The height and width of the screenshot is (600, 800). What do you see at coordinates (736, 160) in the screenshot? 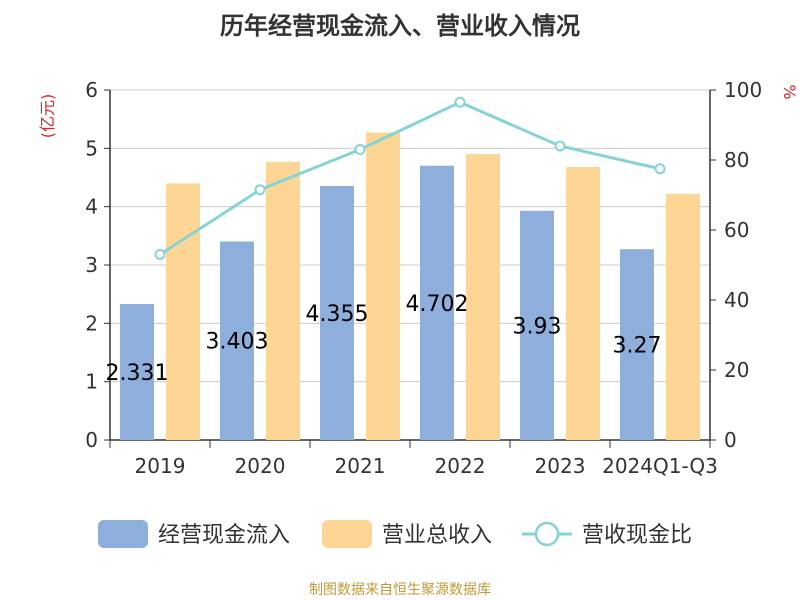
I see `y-right-tick-label: 80` at bounding box center [736, 160].